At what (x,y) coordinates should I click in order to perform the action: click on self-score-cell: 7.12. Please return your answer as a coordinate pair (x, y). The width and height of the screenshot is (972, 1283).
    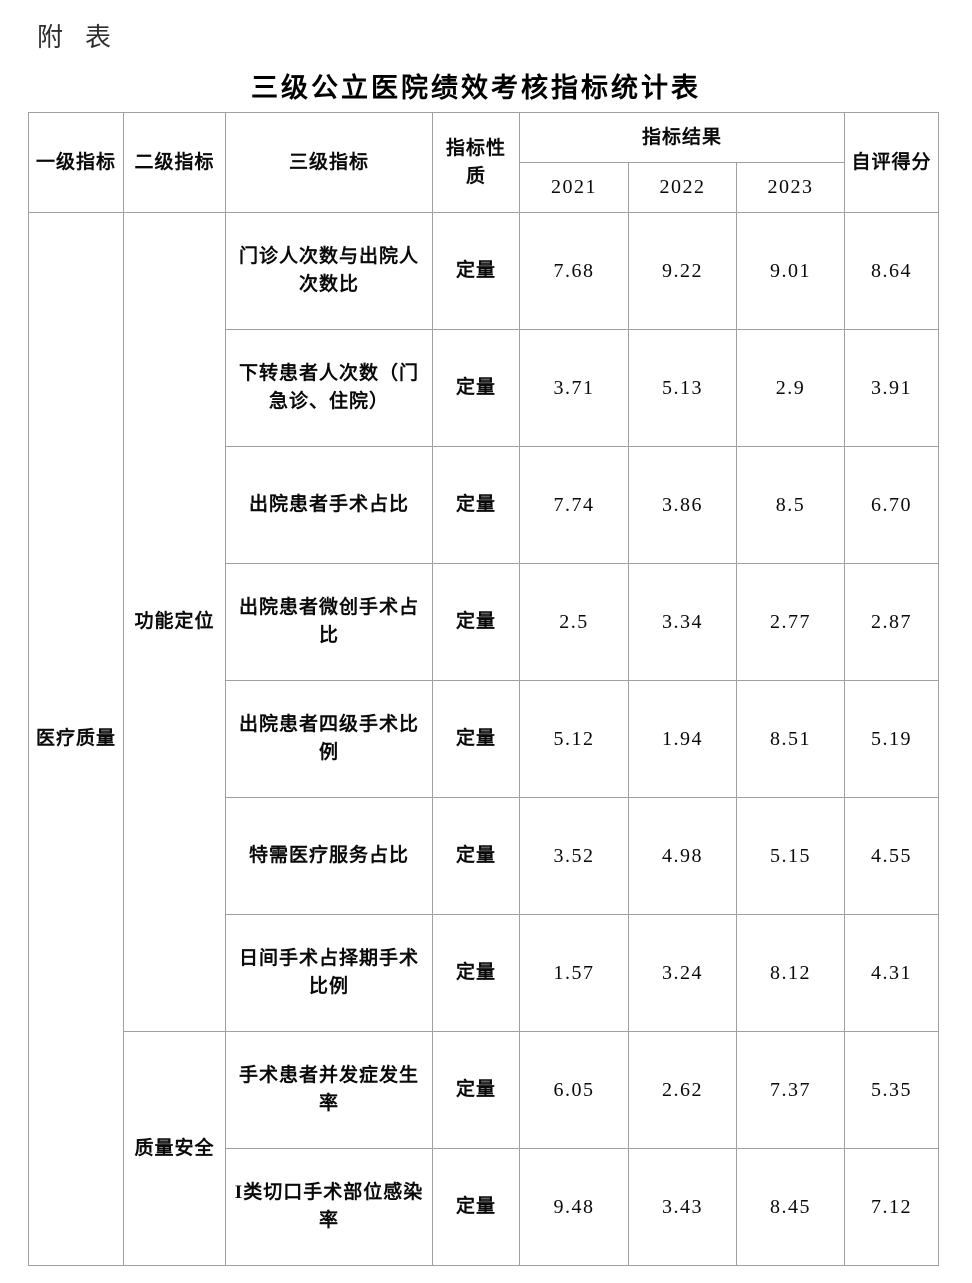
    Looking at the image, I should click on (892, 1207).